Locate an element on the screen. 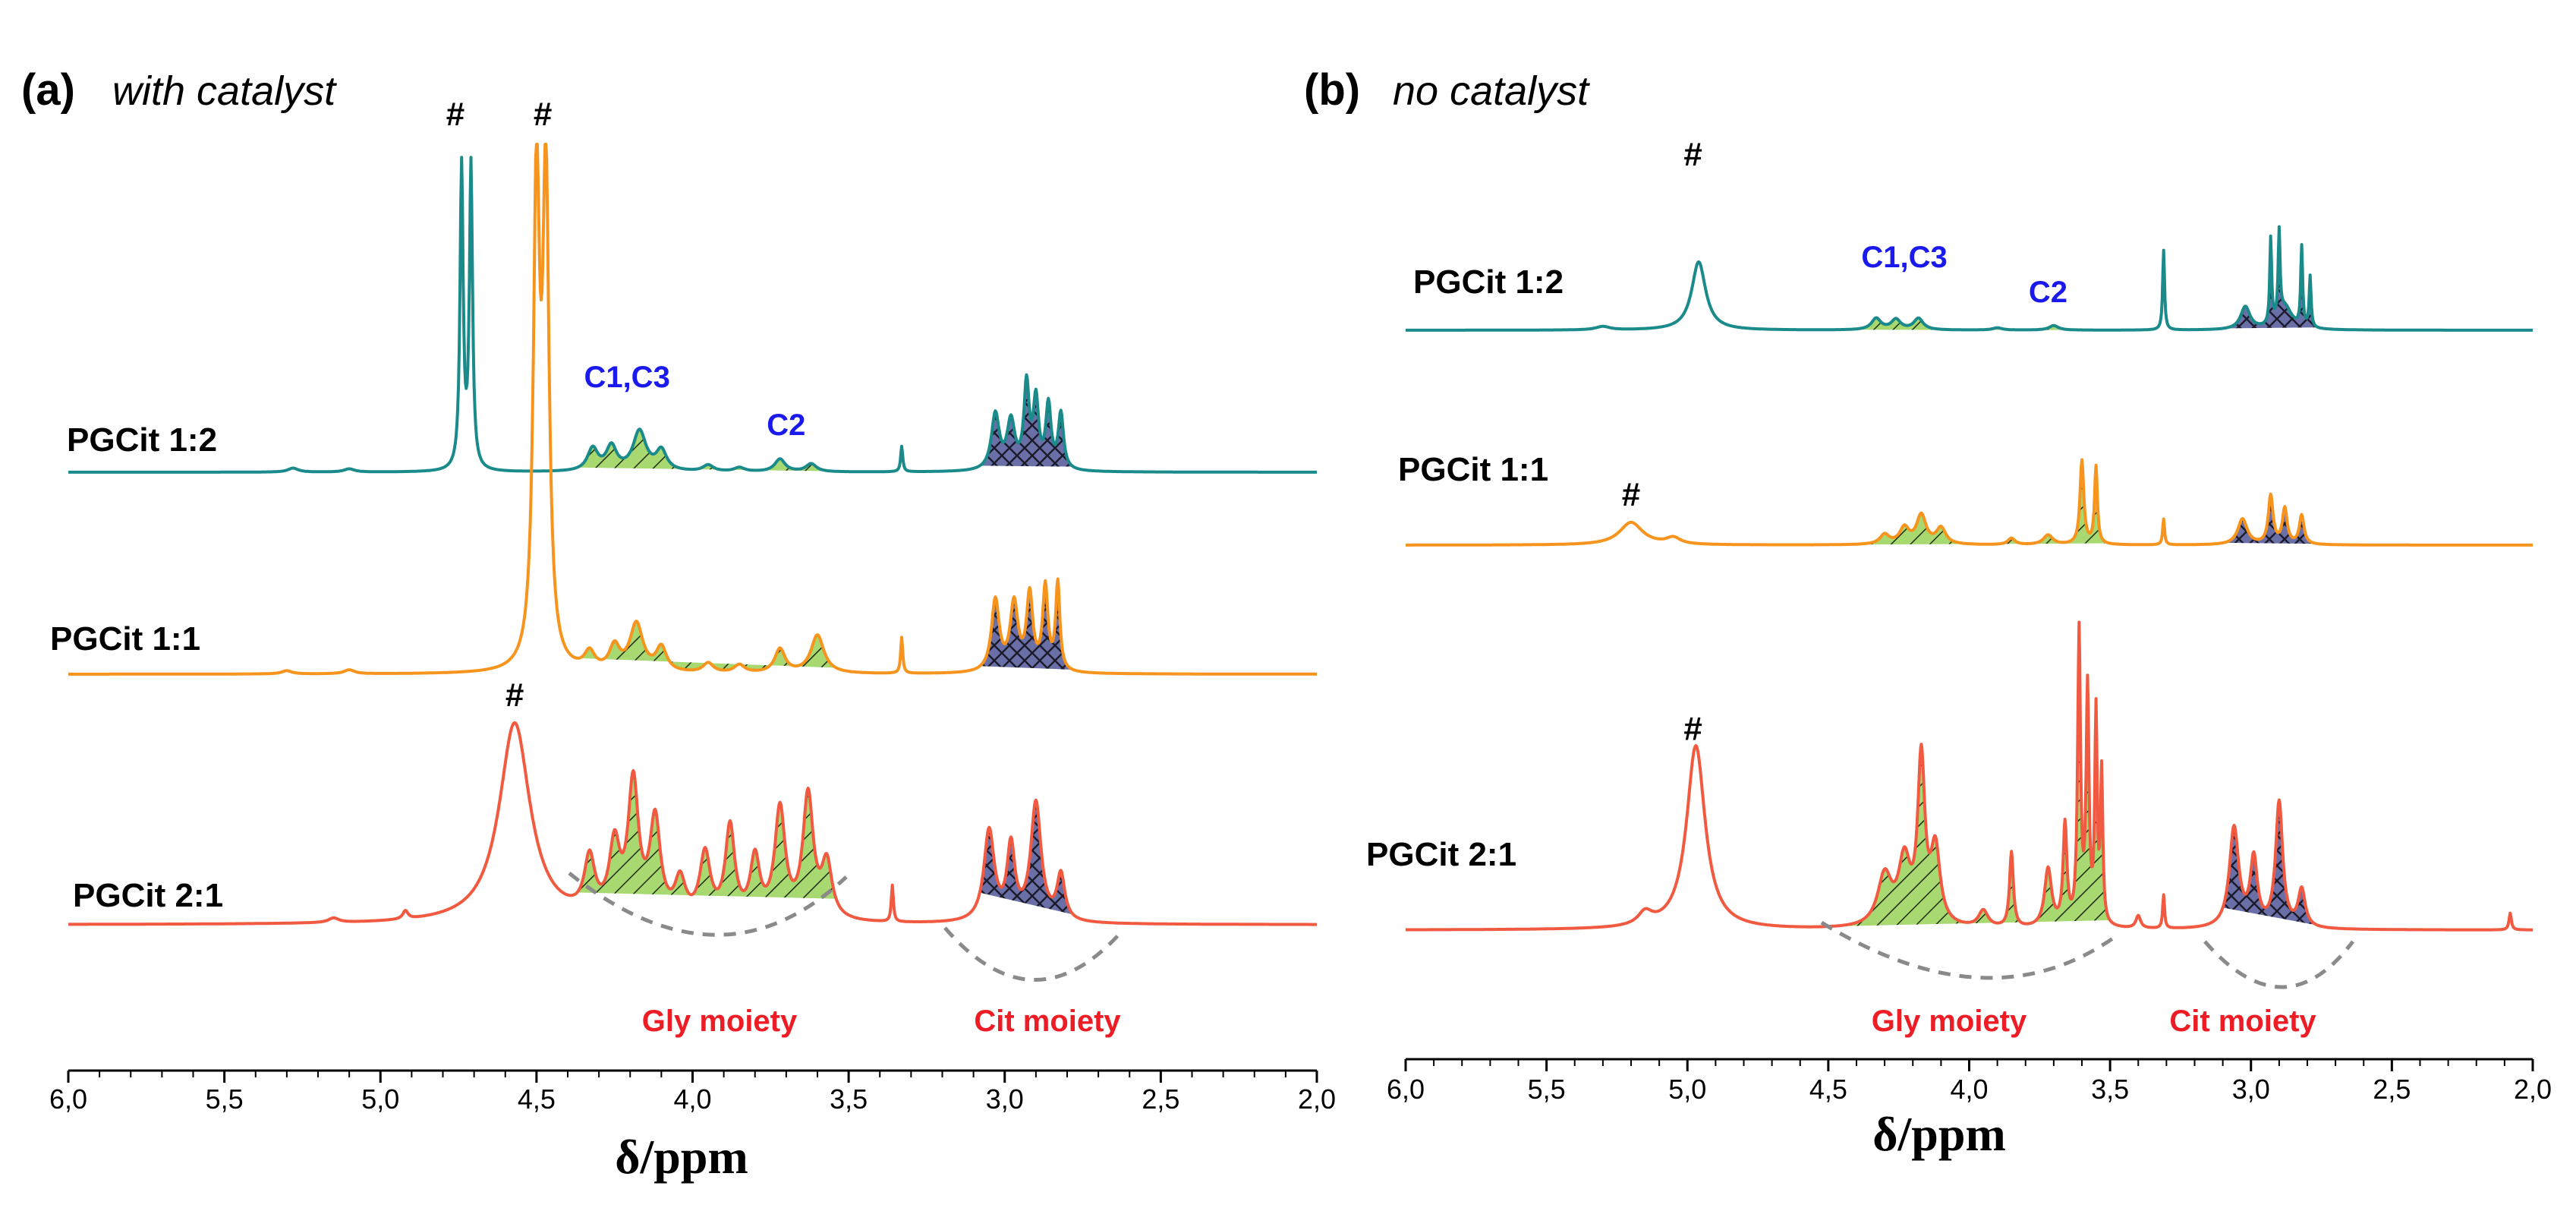  x-axis-a: 6,0 5,5 5,0 4,5 4,0 3,5 3,0 2,5 2,0 is located at coordinates (692, 1092).